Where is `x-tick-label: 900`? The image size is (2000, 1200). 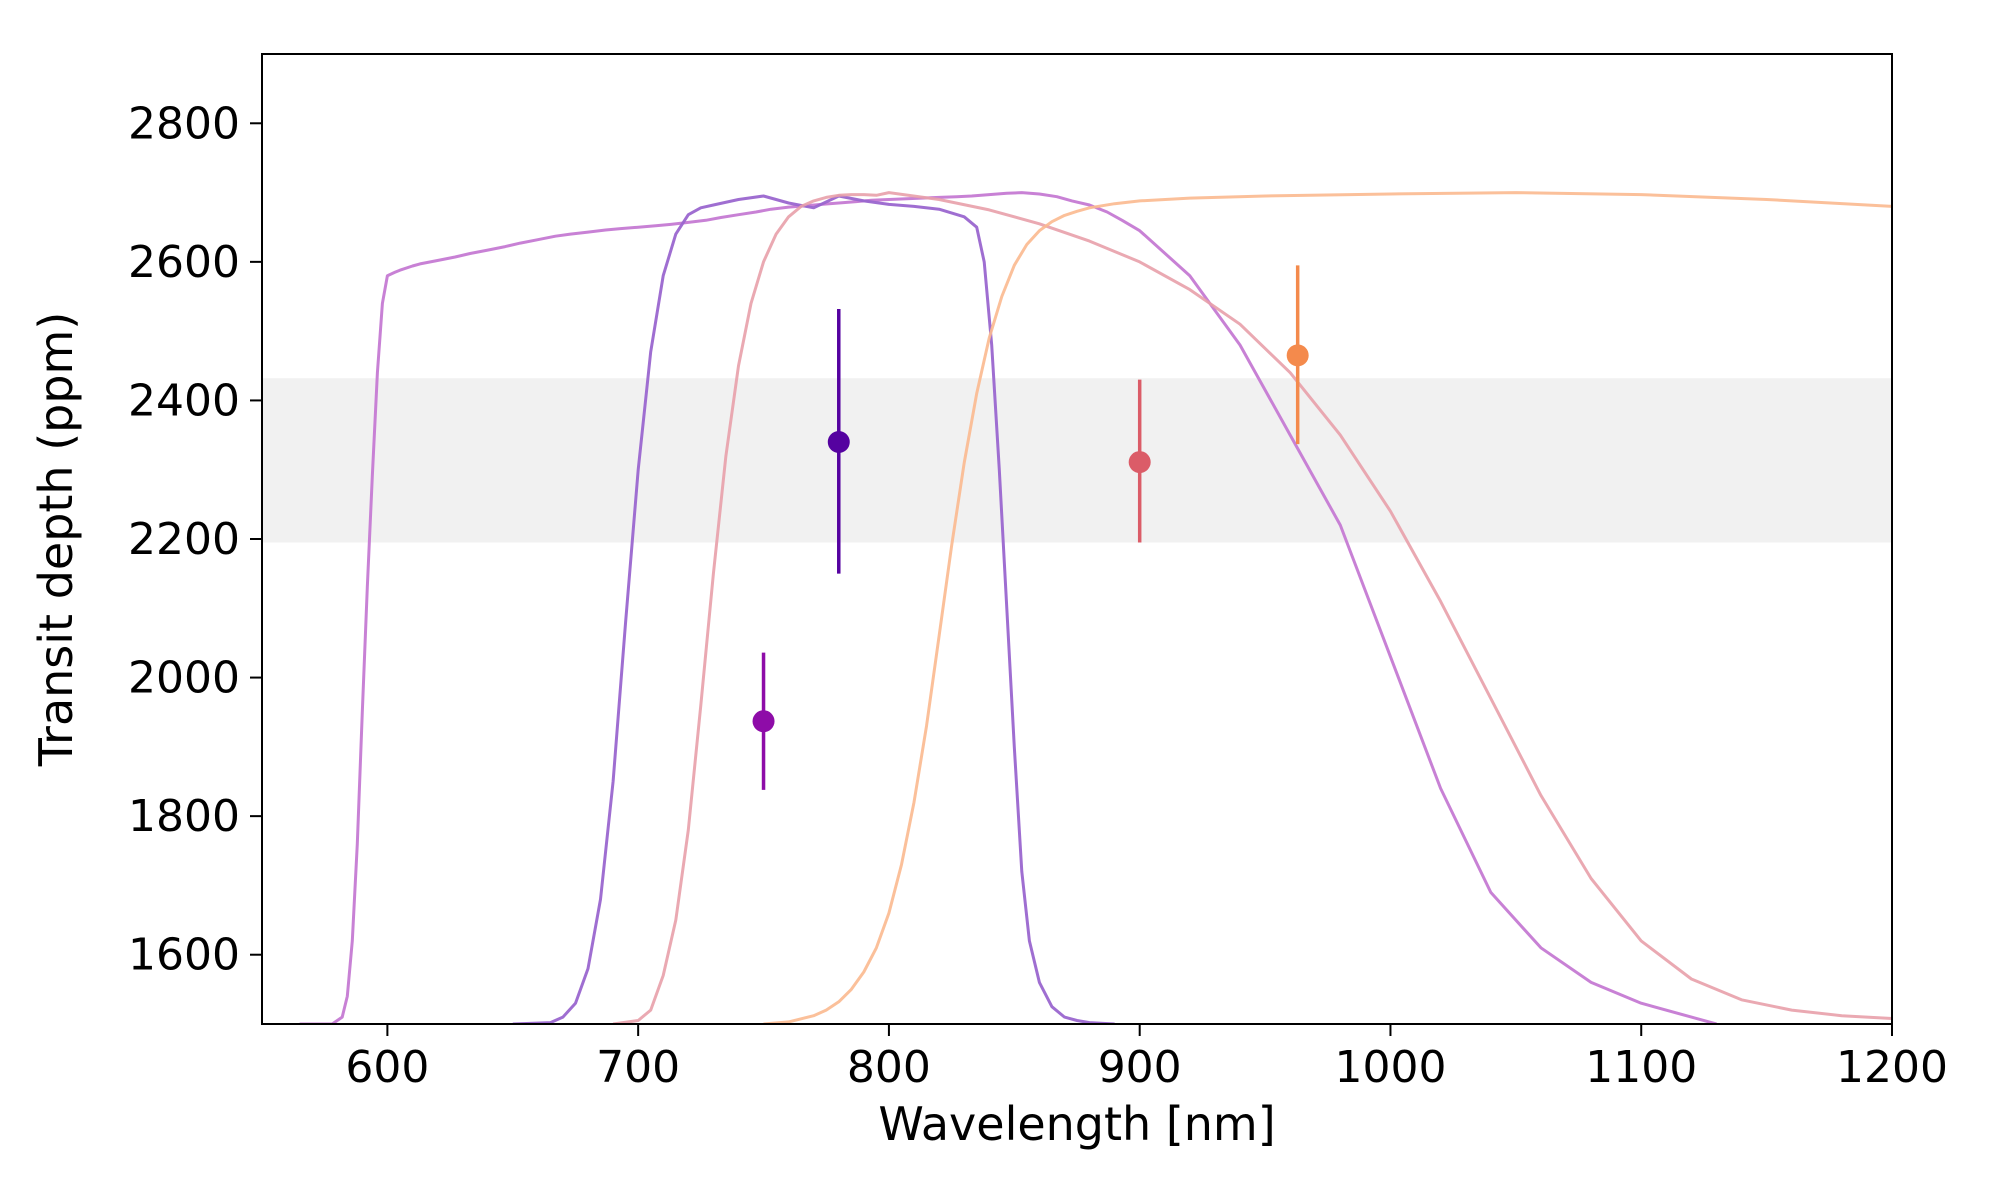
x-tick-label: 900 is located at coordinates (1140, 1067).